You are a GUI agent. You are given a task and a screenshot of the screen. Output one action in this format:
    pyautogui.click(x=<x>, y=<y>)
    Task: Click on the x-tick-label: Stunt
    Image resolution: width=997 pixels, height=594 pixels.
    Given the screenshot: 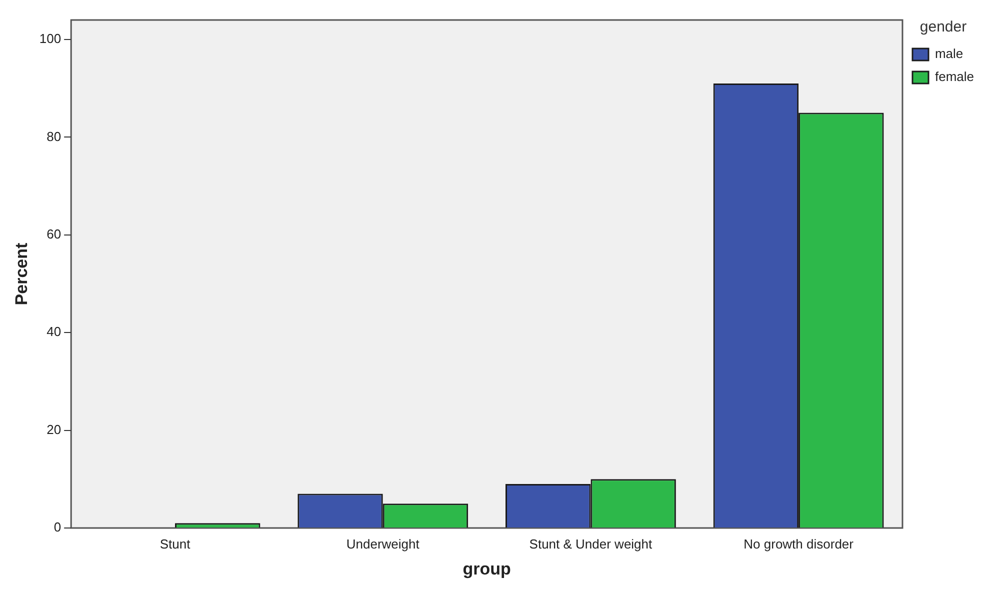 What is the action you would take?
    pyautogui.click(x=175, y=544)
    